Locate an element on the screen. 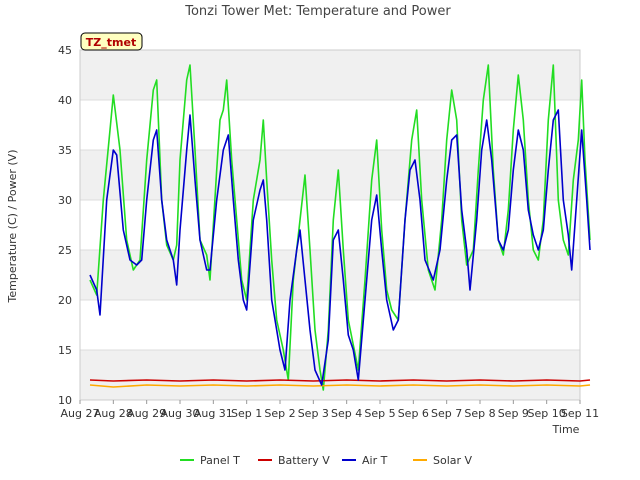 Image resolution: width=640 pixels, height=480 pixels. legend-label: Battery V is located at coordinates (304, 460).